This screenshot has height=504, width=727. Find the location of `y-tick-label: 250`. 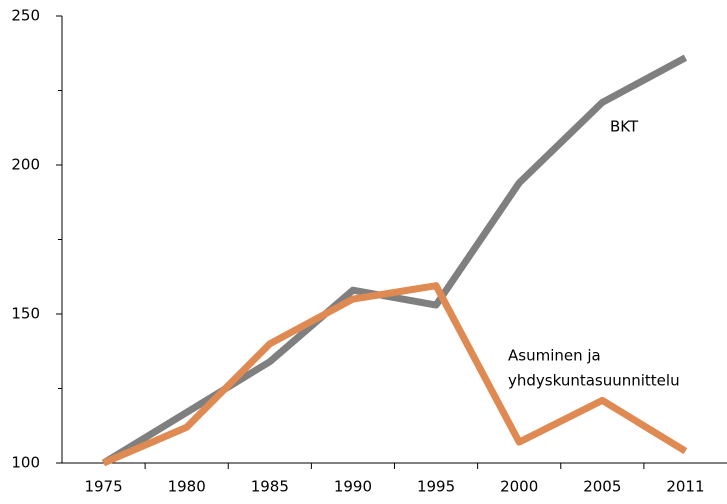

y-tick-label: 250 is located at coordinates (25, 16).